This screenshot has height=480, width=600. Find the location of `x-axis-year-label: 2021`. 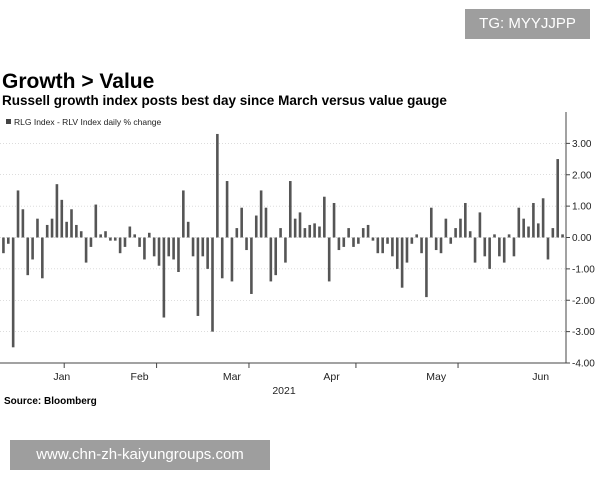

x-axis-year-label: 2021 is located at coordinates (284, 391).